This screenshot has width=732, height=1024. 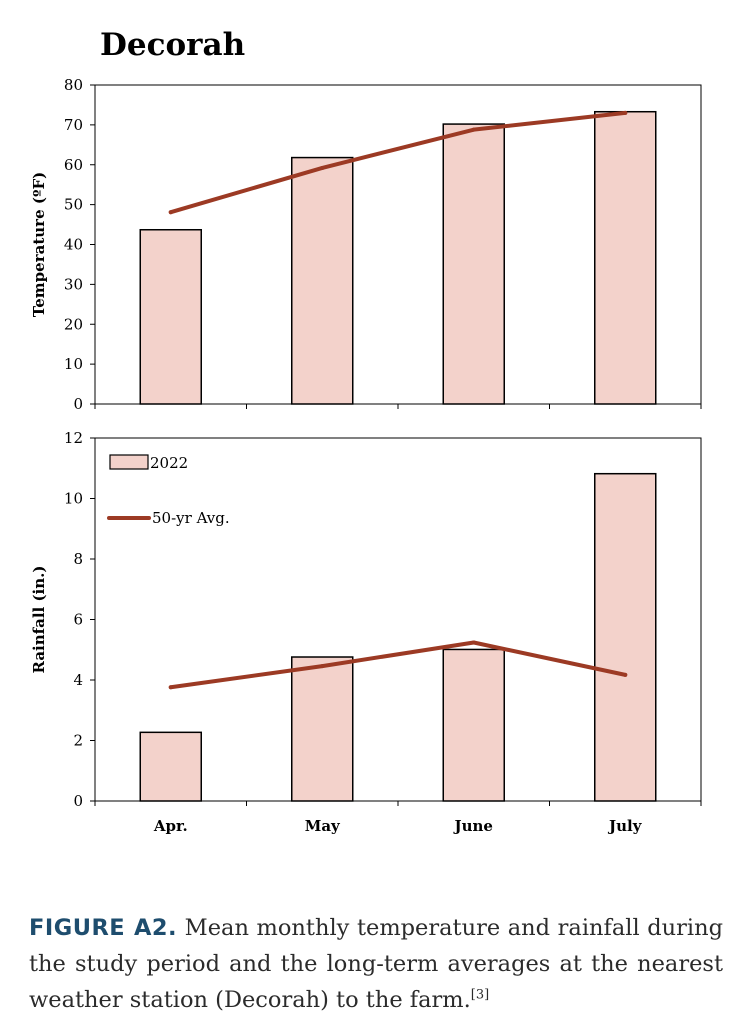 I want to click on y-tick-label: 6, so click(x=78, y=620).